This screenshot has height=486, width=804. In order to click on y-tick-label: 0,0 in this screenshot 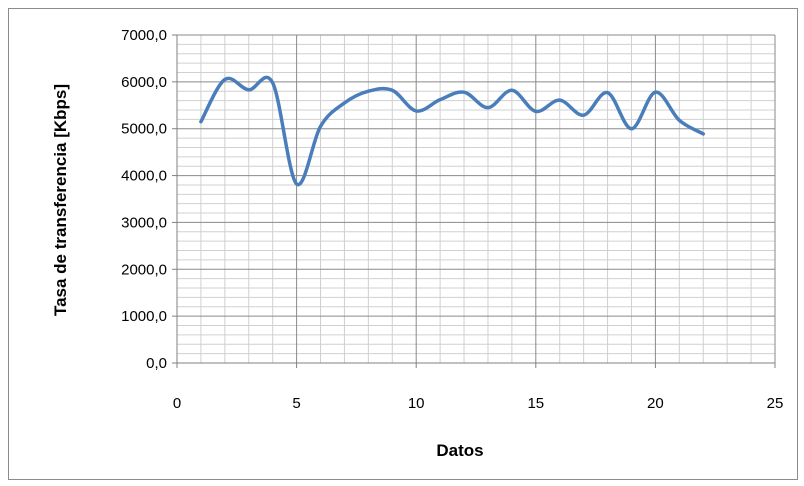, I will do `click(156, 363)`.